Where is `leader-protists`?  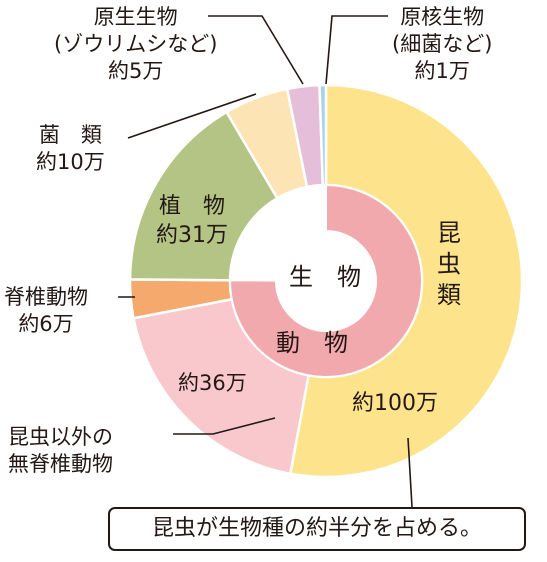 leader-protists is located at coordinates (256, 50).